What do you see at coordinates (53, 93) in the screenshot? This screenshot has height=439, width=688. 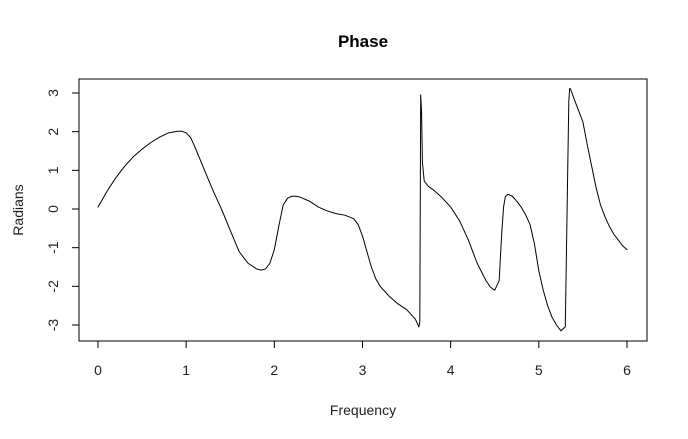 I see `y-tick-label: 3` at bounding box center [53, 93].